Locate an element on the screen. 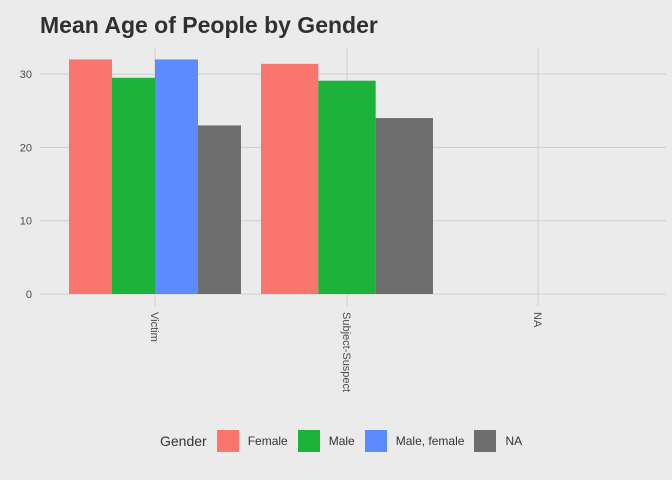  x-tick-label: NA is located at coordinates (537, 320).